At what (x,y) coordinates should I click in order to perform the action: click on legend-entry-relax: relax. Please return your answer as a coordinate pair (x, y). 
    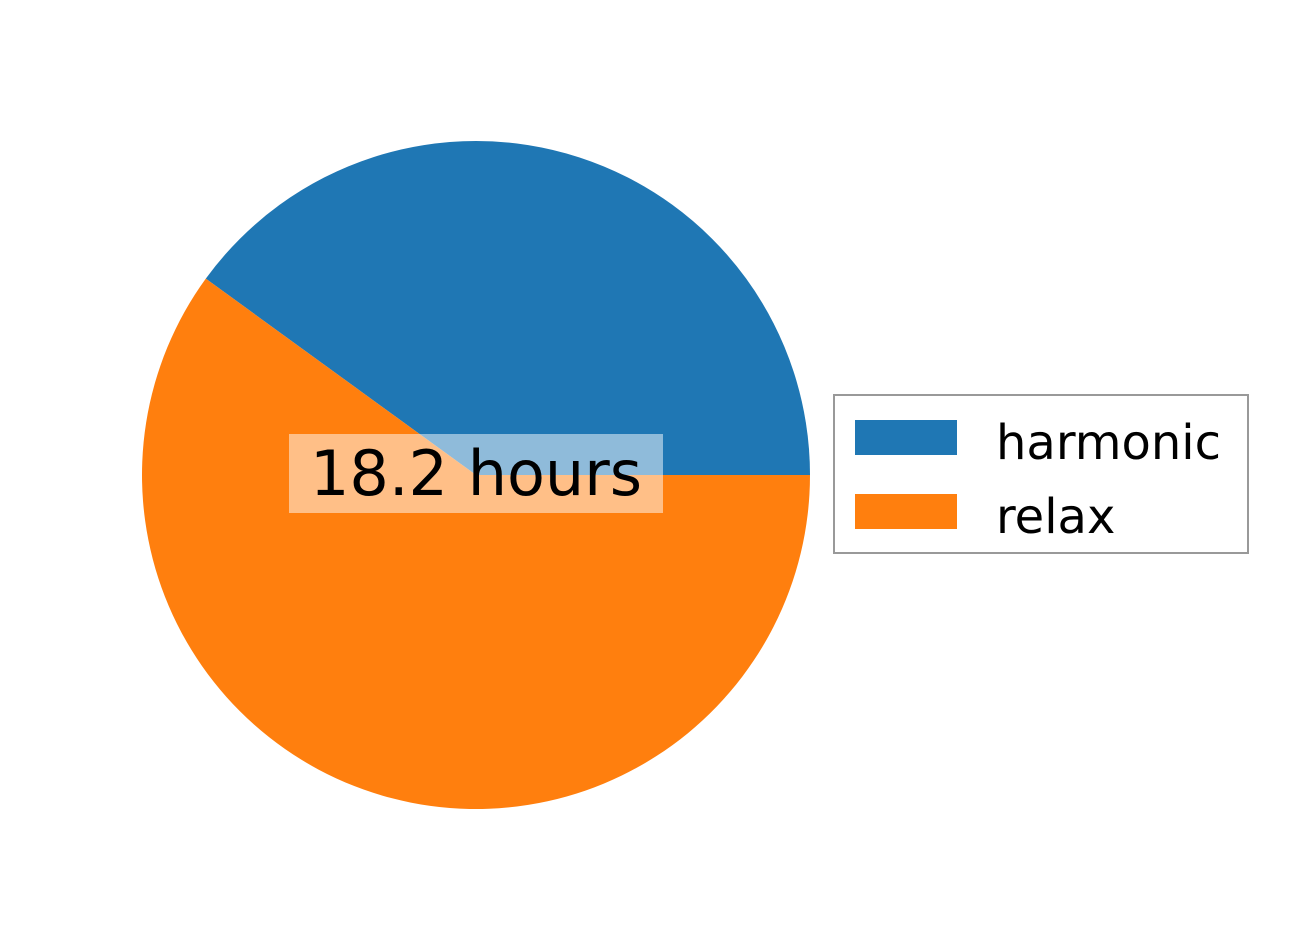
    Looking at the image, I should click on (1041, 519).